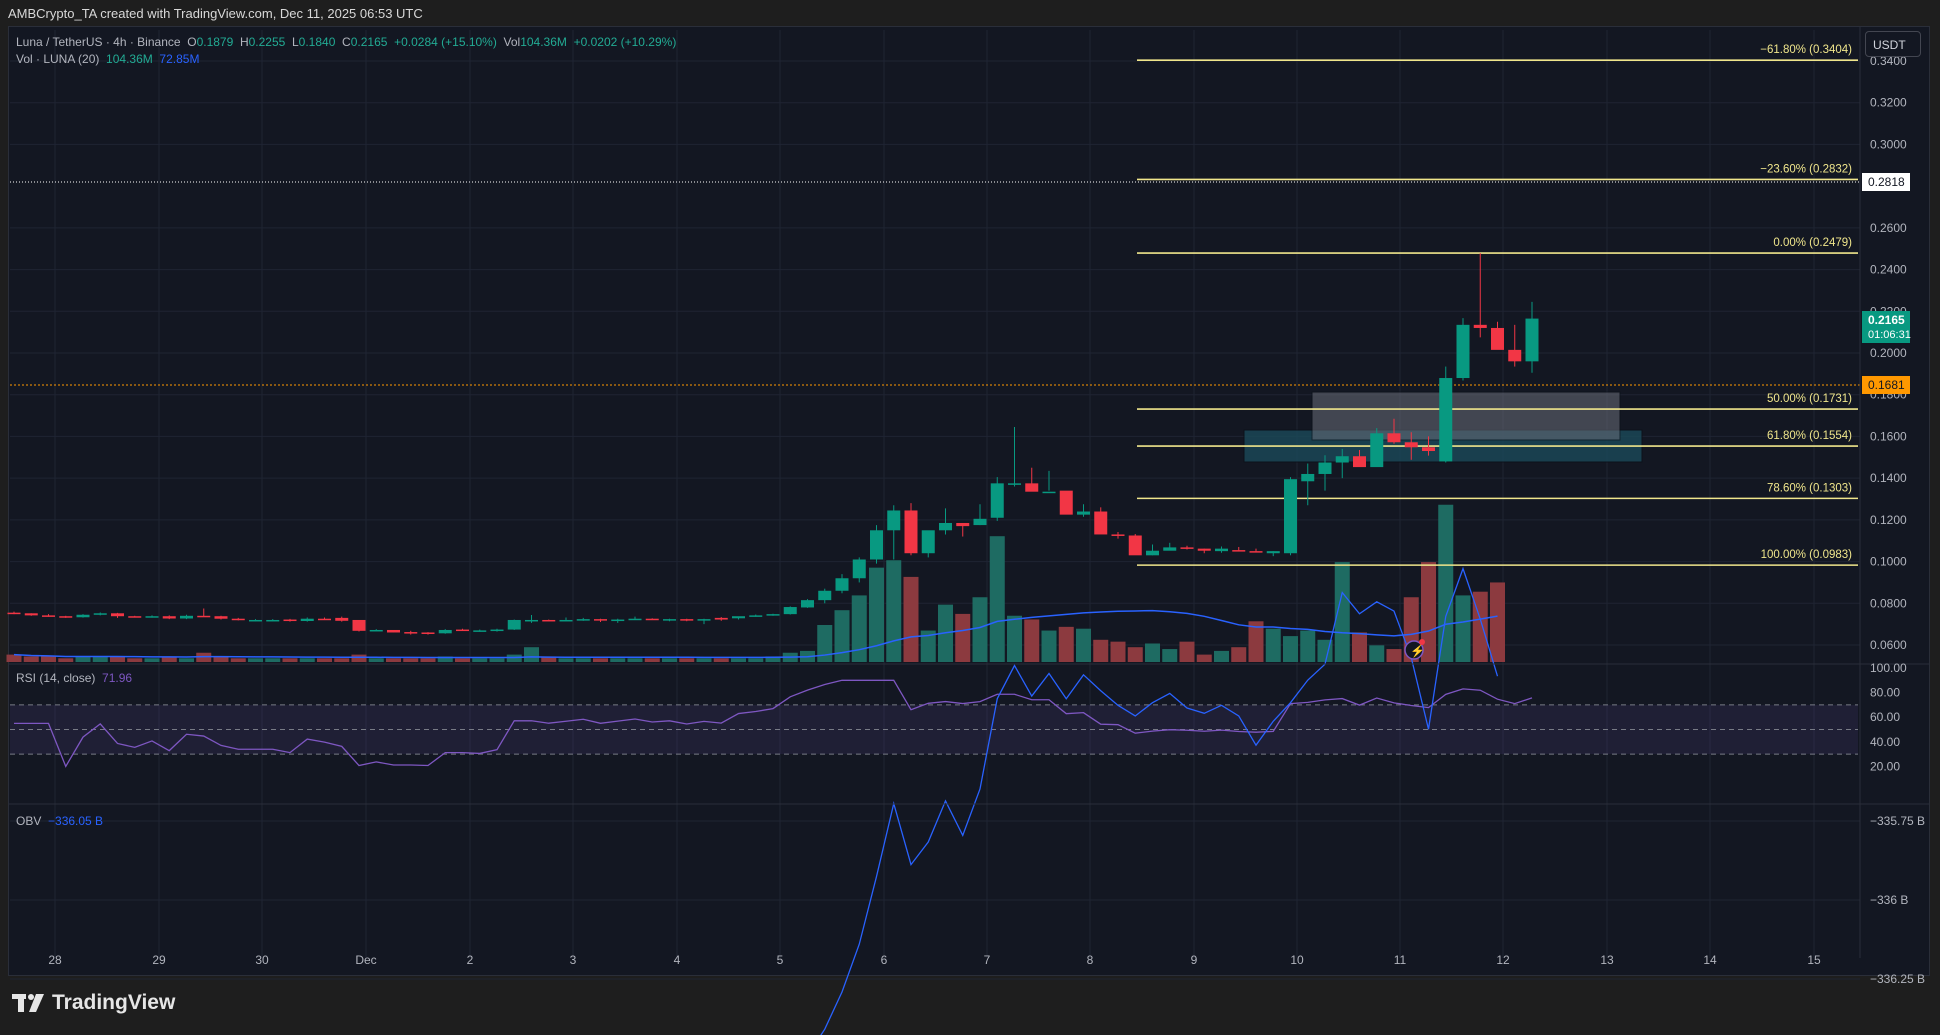 The image size is (1940, 1035). Describe the element at coordinates (677, 960) in the screenshot. I see `x-tick-label: 4` at that location.